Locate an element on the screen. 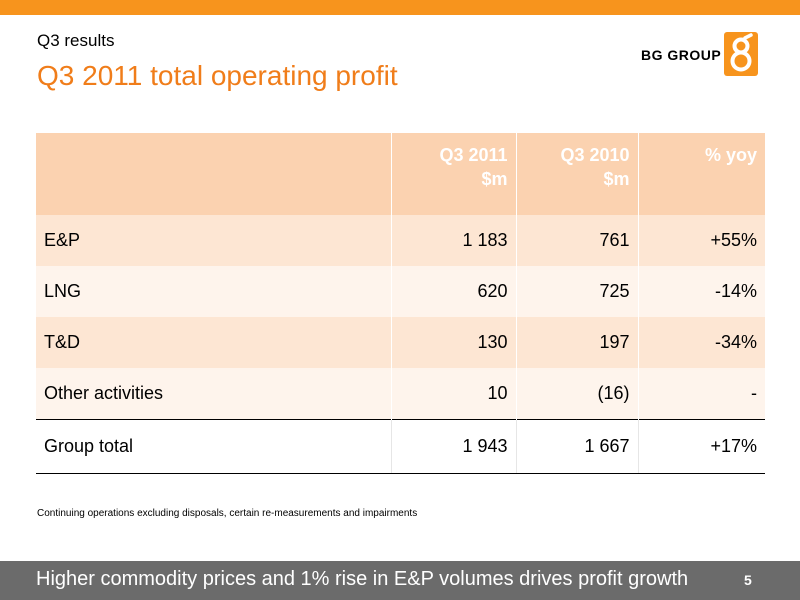 The image size is (800, 600). section-label: Q3 results is located at coordinates (76, 40).